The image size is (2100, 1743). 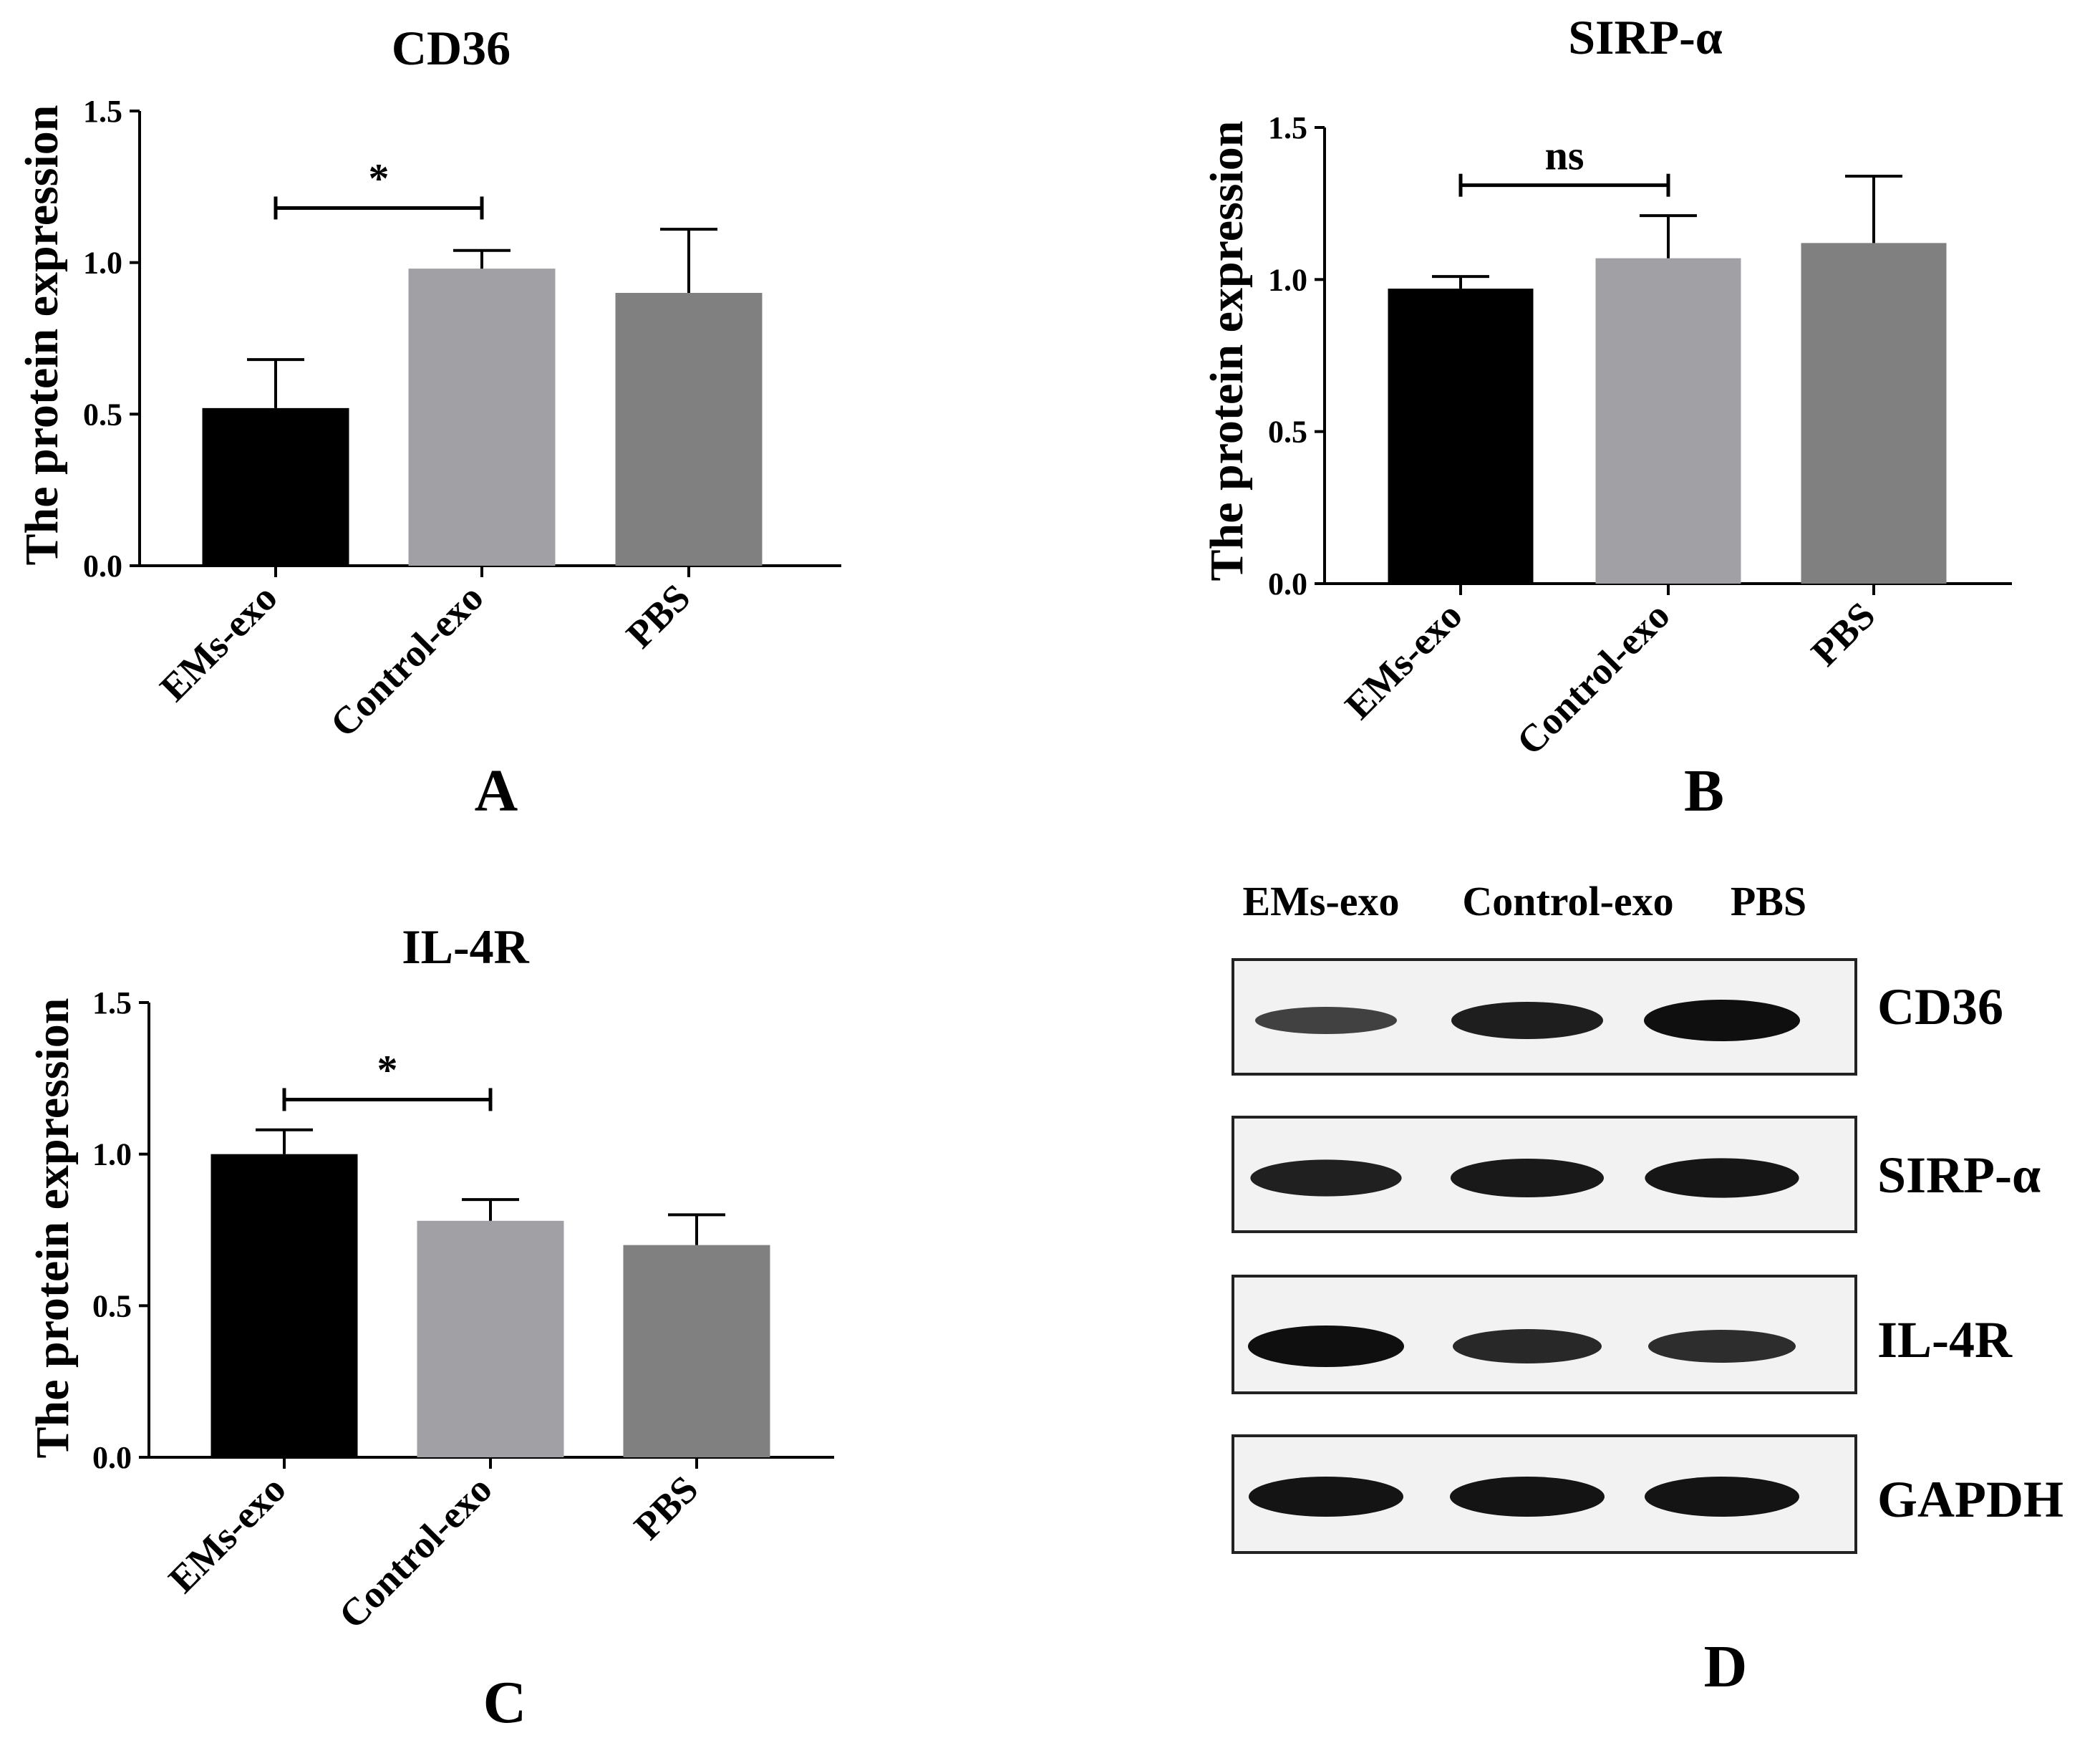 I want to click on blot-lane-label: Control-exo, so click(x=1567, y=901).